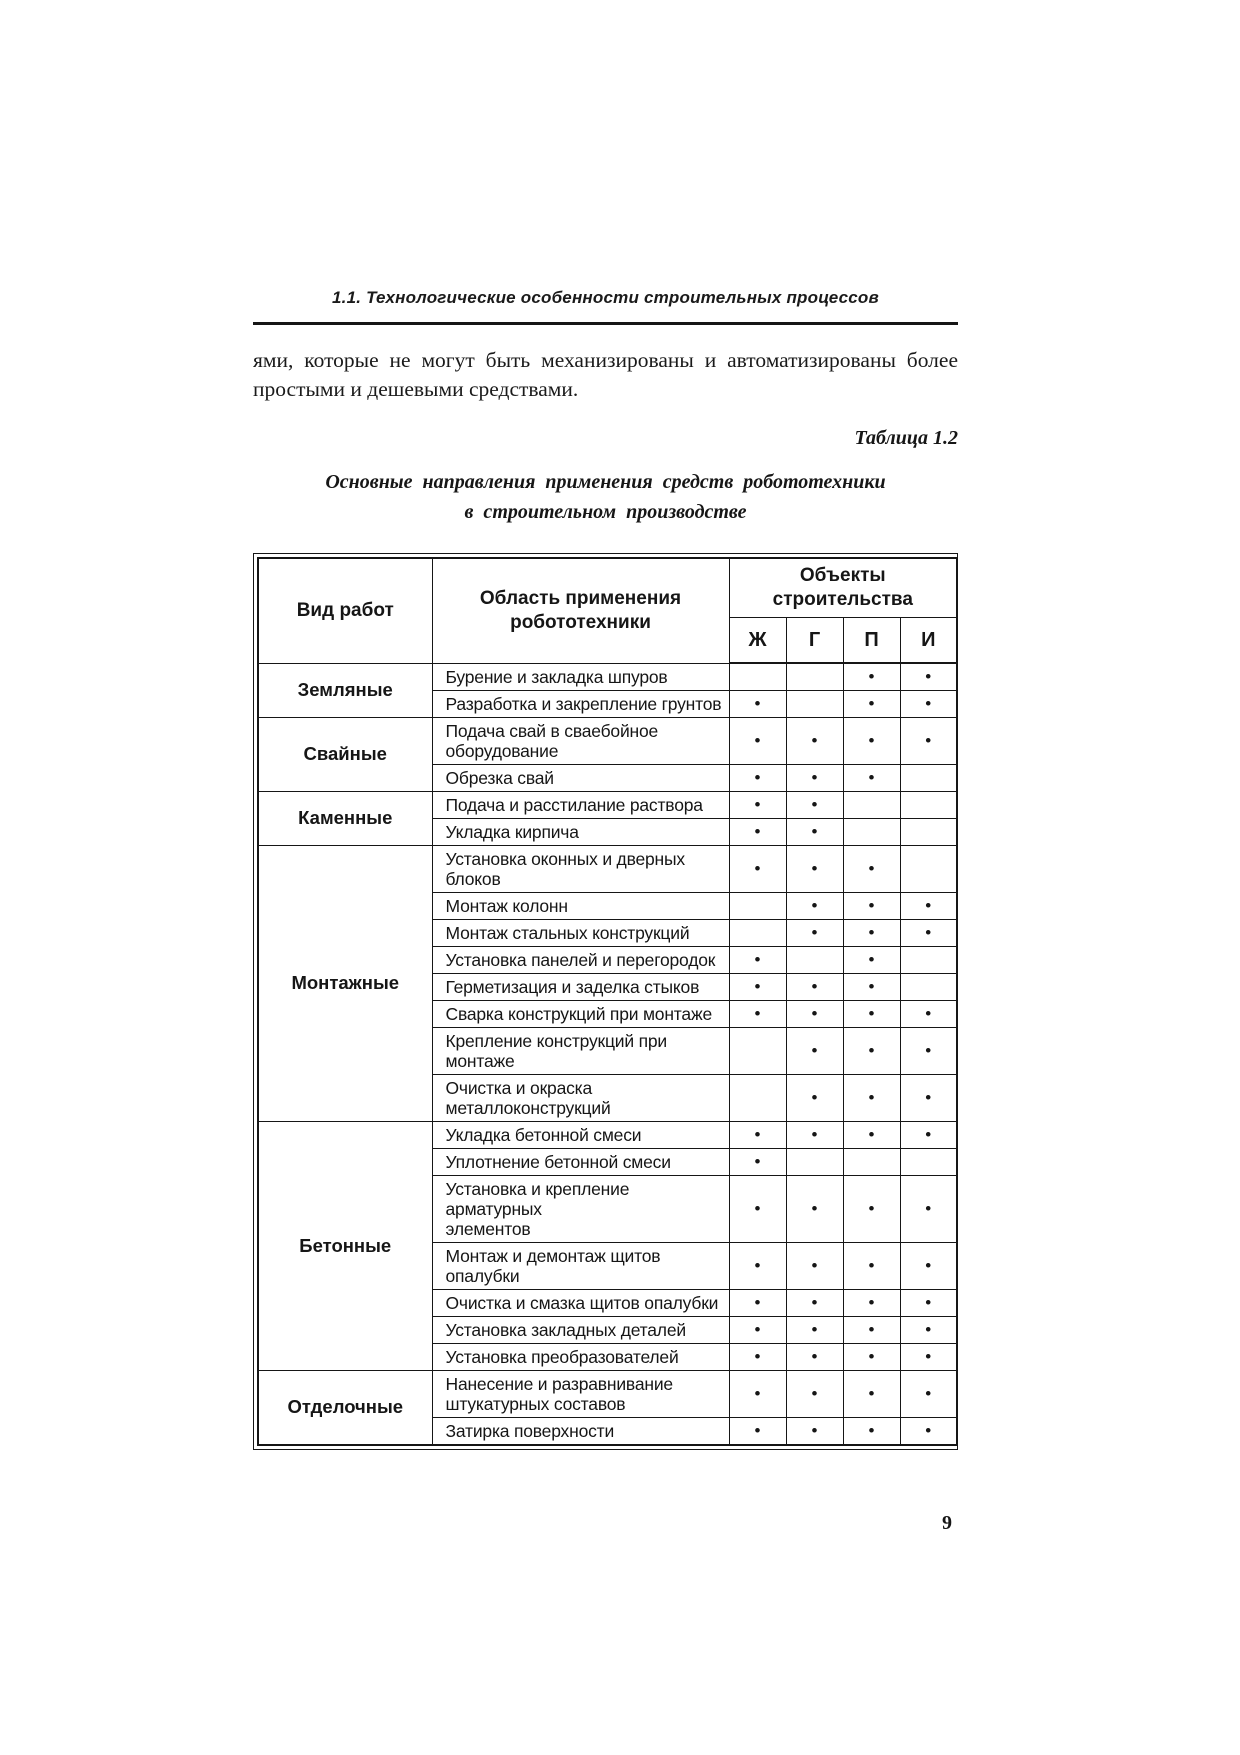  What do you see at coordinates (580, 1134) in the screenshot?
I see `application-area-cell: Укладка бетонной смеси` at bounding box center [580, 1134].